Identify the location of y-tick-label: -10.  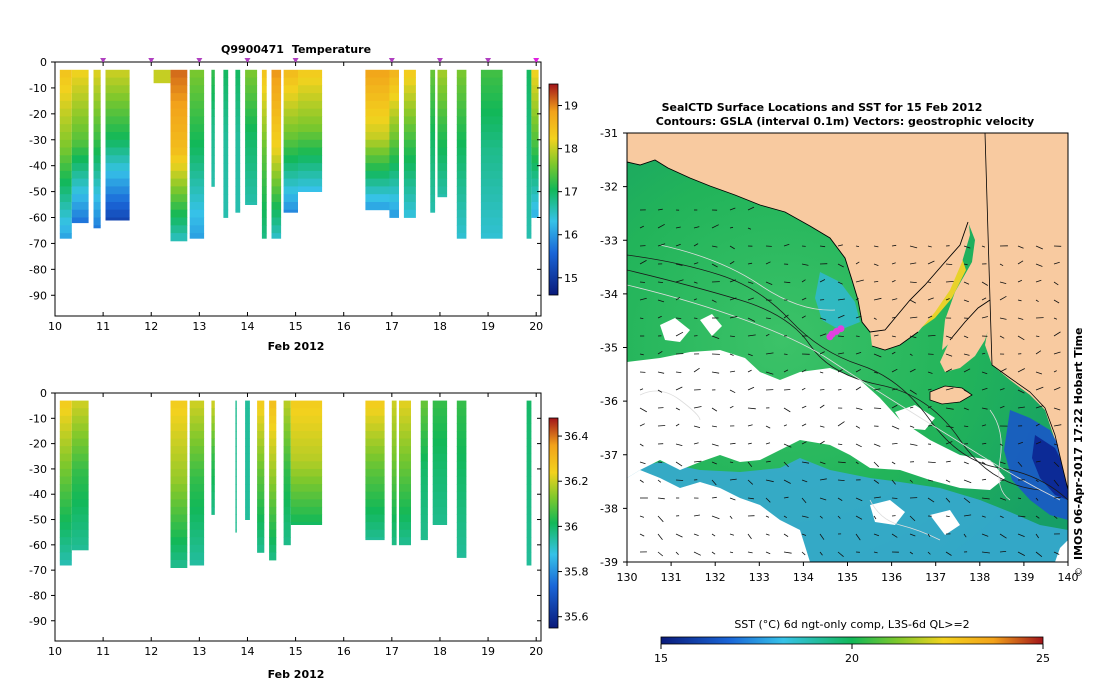
(38, 88).